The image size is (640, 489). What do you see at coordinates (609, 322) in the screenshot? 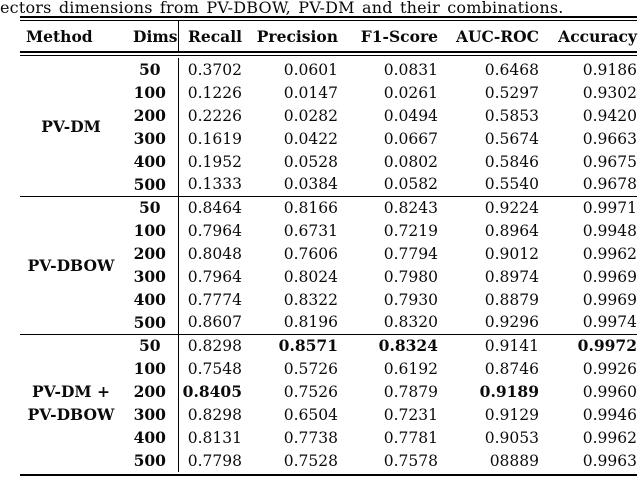
I see `accuracy-cell: 0.9974` at bounding box center [609, 322].